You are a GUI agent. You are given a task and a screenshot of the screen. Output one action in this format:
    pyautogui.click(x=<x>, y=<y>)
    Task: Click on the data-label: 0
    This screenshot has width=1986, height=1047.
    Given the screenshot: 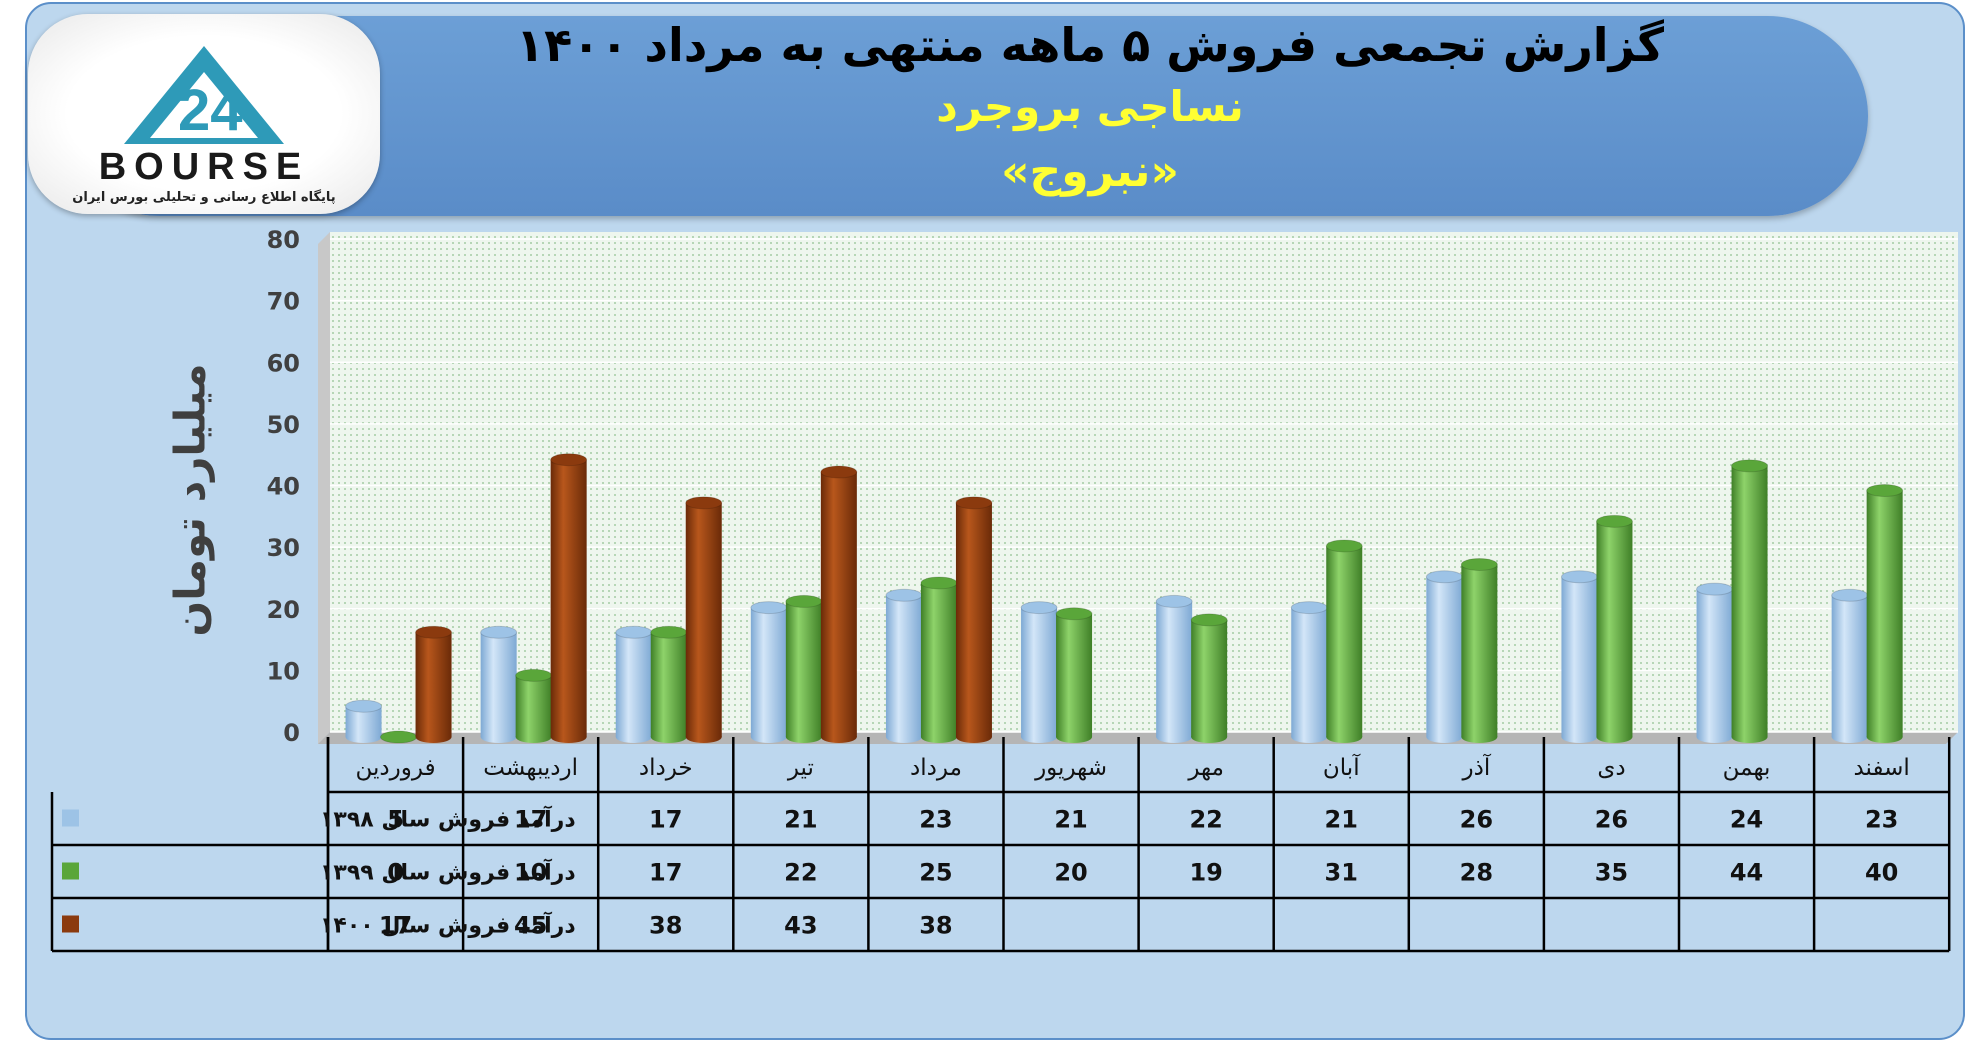 What is the action you would take?
    pyautogui.click(x=395, y=873)
    